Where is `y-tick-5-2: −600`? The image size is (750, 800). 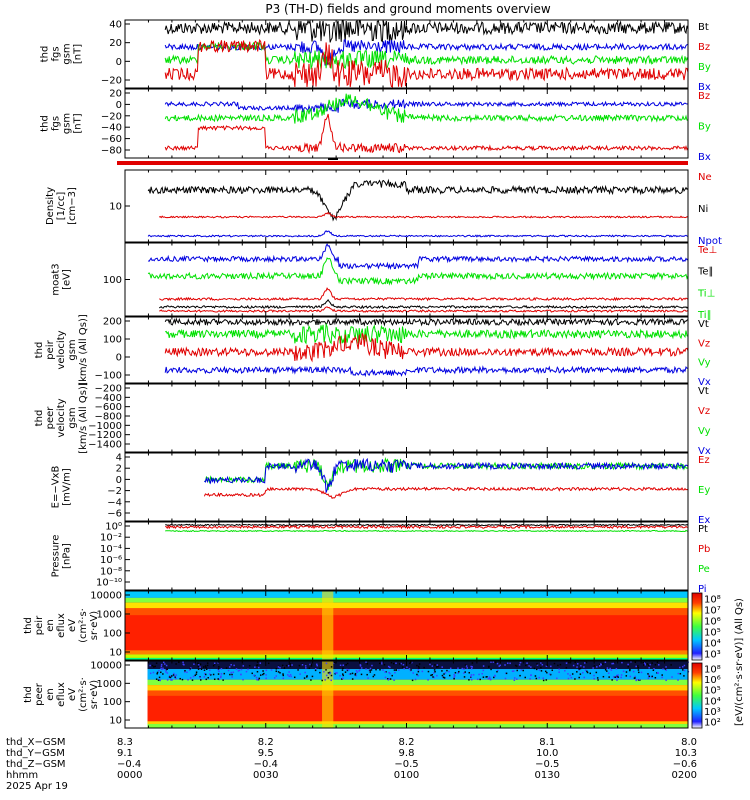
y-tick-5-2: −600 is located at coordinates (108, 407).